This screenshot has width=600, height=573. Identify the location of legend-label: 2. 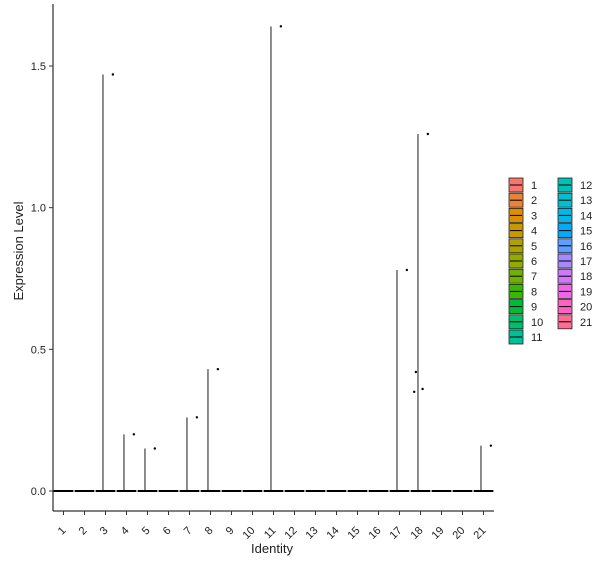
(534, 201).